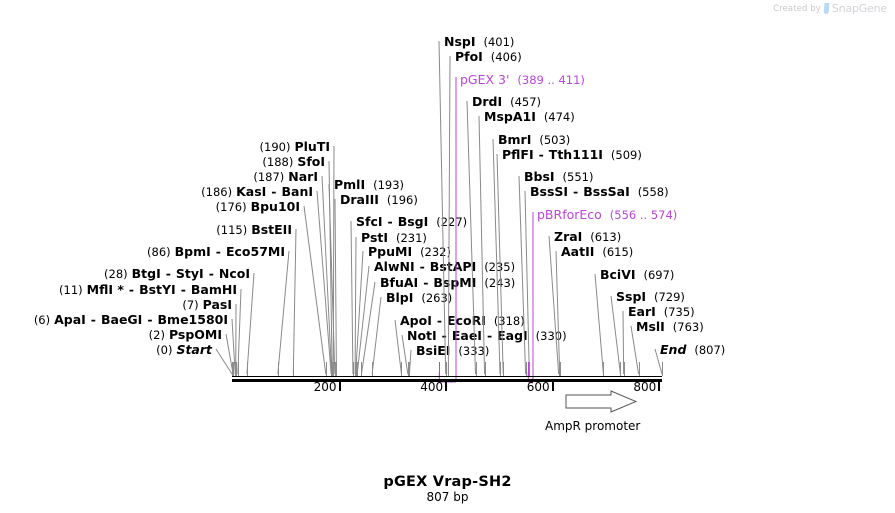 The image size is (895, 513). Describe the element at coordinates (637, 275) in the screenshot. I see `enzyme-label: BciVI (697)` at that location.